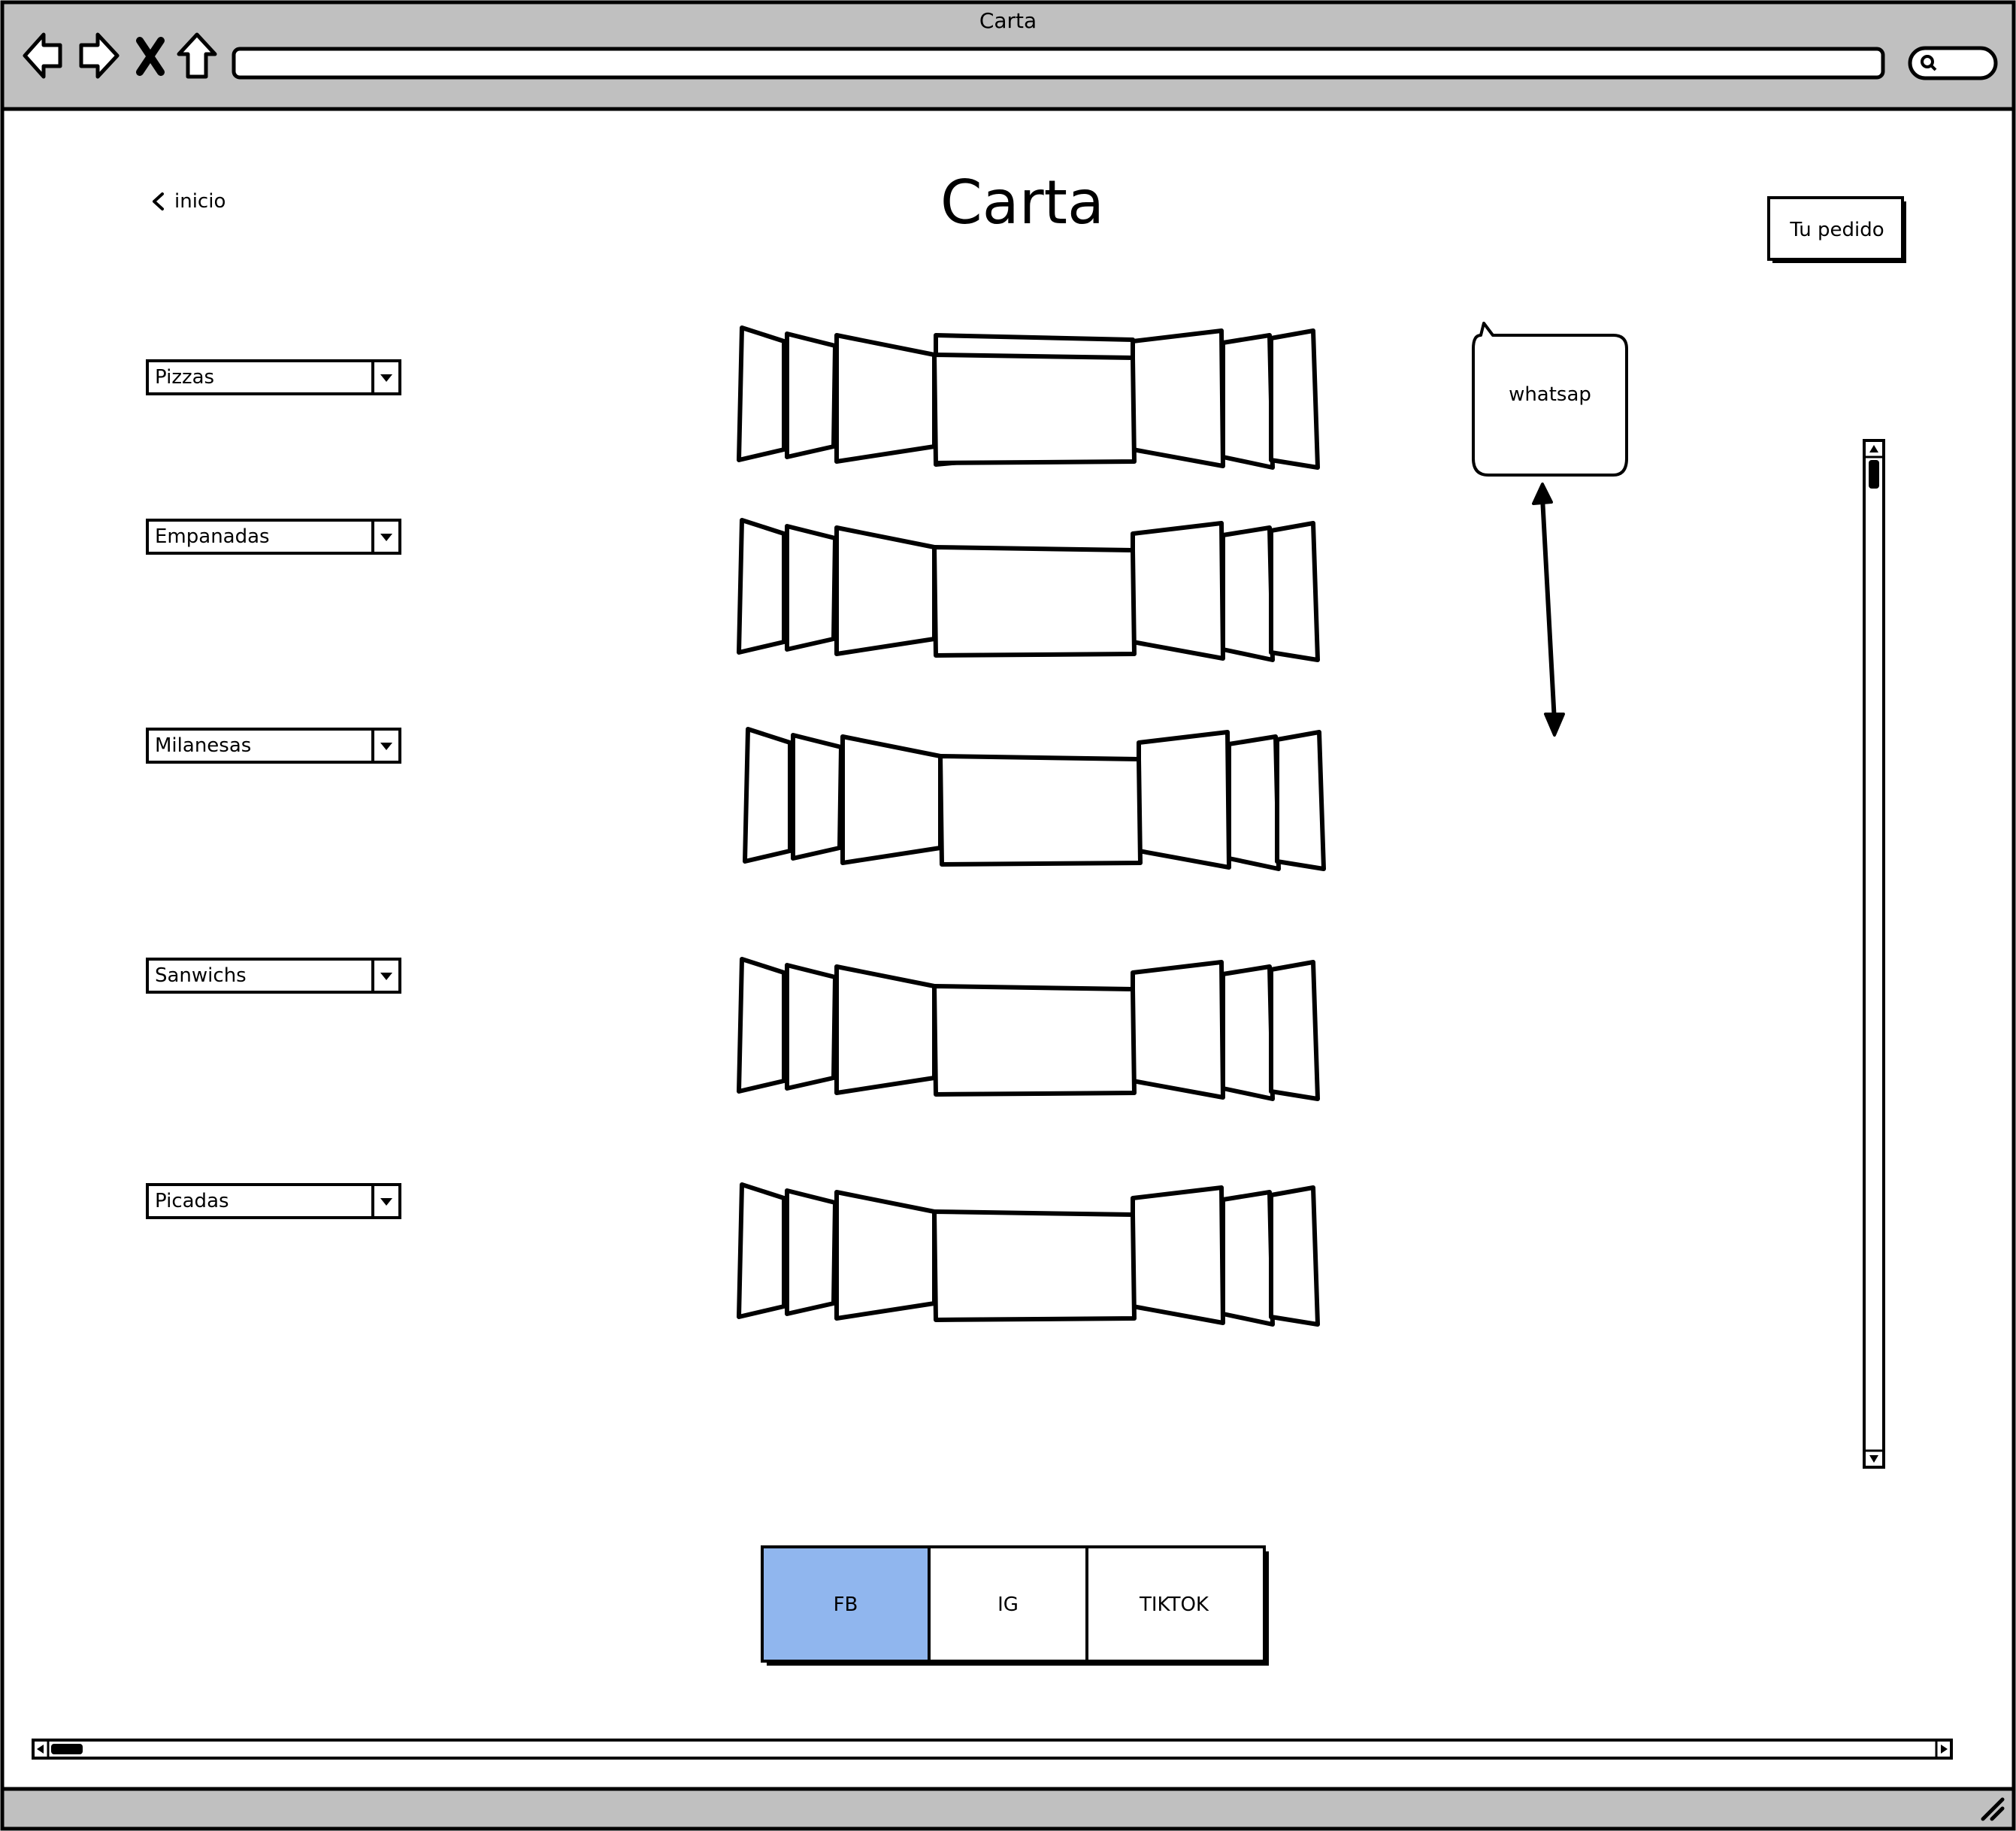 The image size is (2016, 1831). I want to click on order-button-frame, so click(1836, 229).